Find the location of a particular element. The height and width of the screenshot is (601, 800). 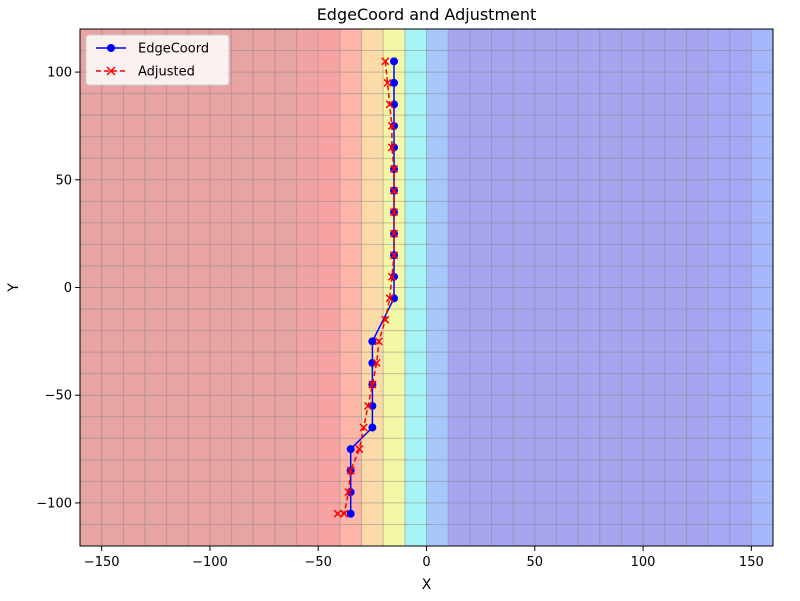

y-tick-label: −100 is located at coordinates (54, 503).